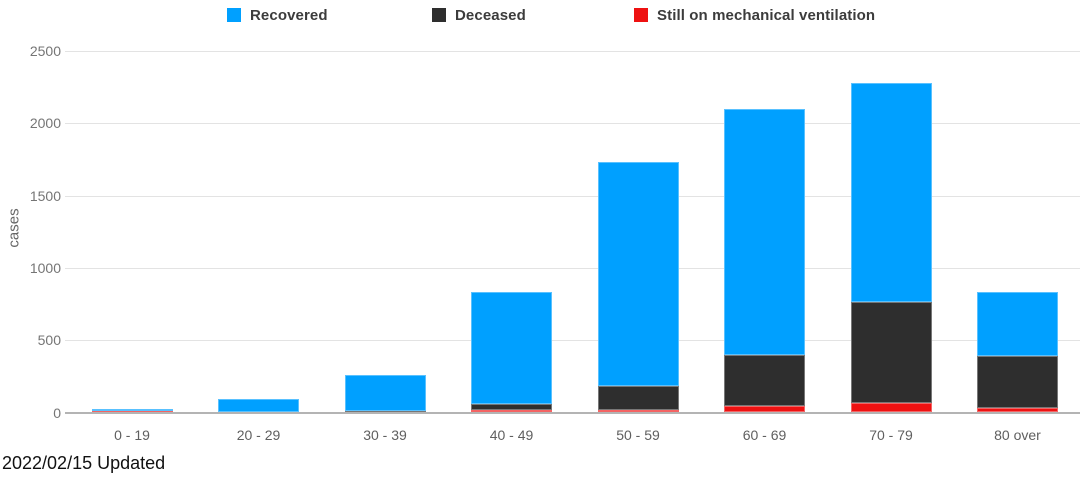 This screenshot has height=486, width=1084. What do you see at coordinates (234, 15) in the screenshot?
I see `legend-swatch-recovered-icon` at bounding box center [234, 15].